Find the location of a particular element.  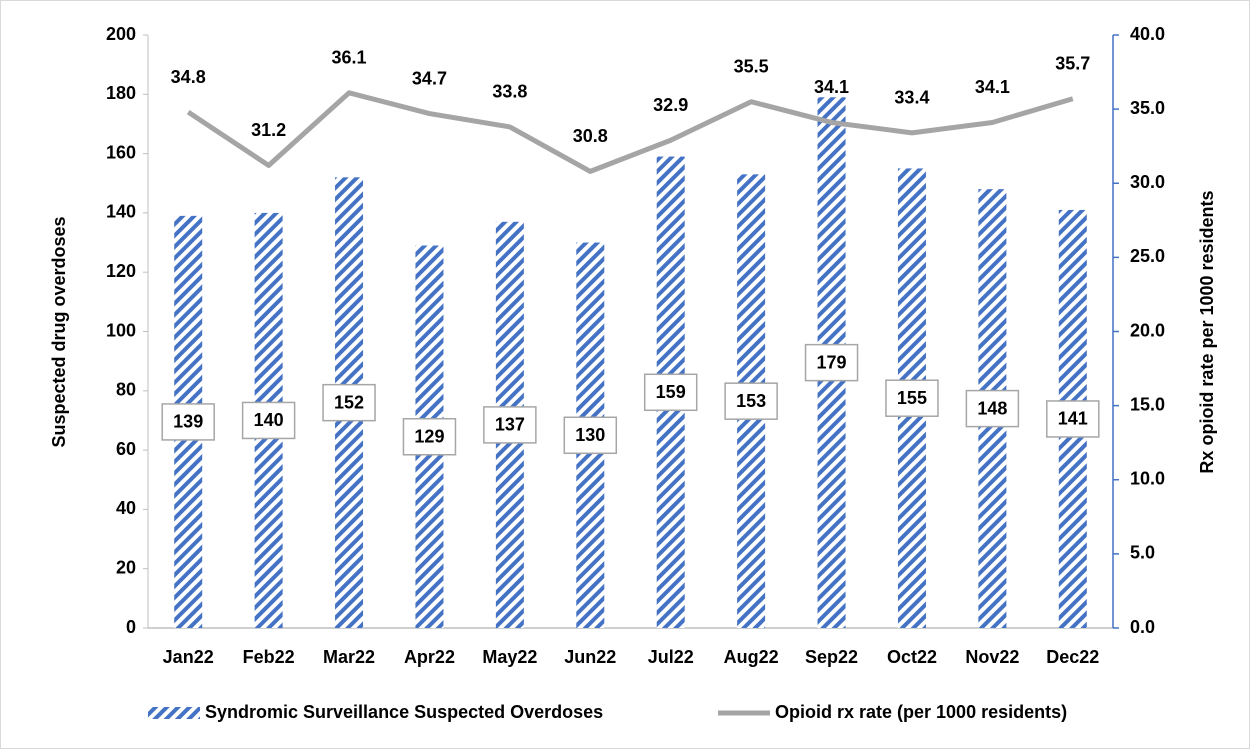

y-tick-label: 180 is located at coordinates (121, 93).